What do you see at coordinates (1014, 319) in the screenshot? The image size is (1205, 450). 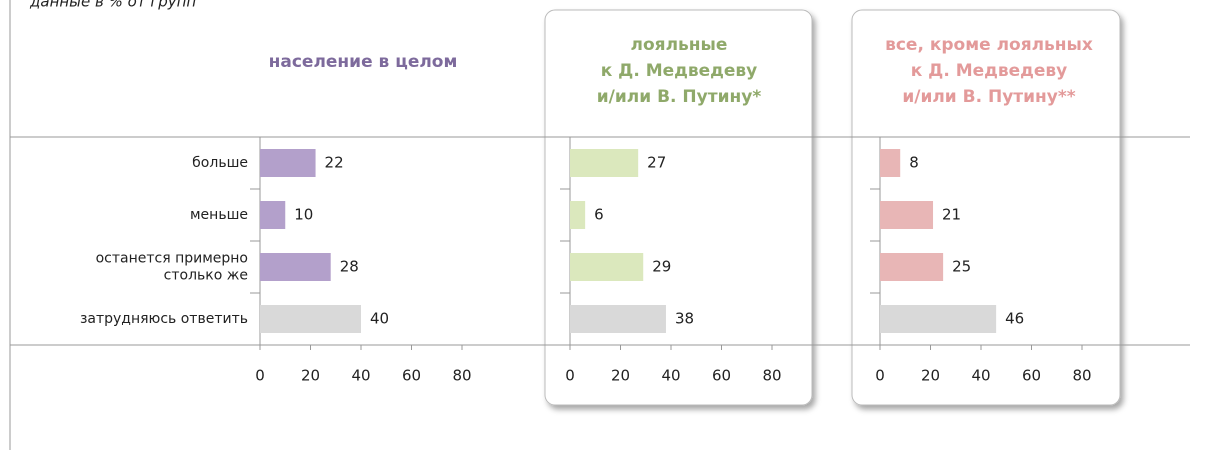 I see `value-label: 46` at bounding box center [1014, 319].